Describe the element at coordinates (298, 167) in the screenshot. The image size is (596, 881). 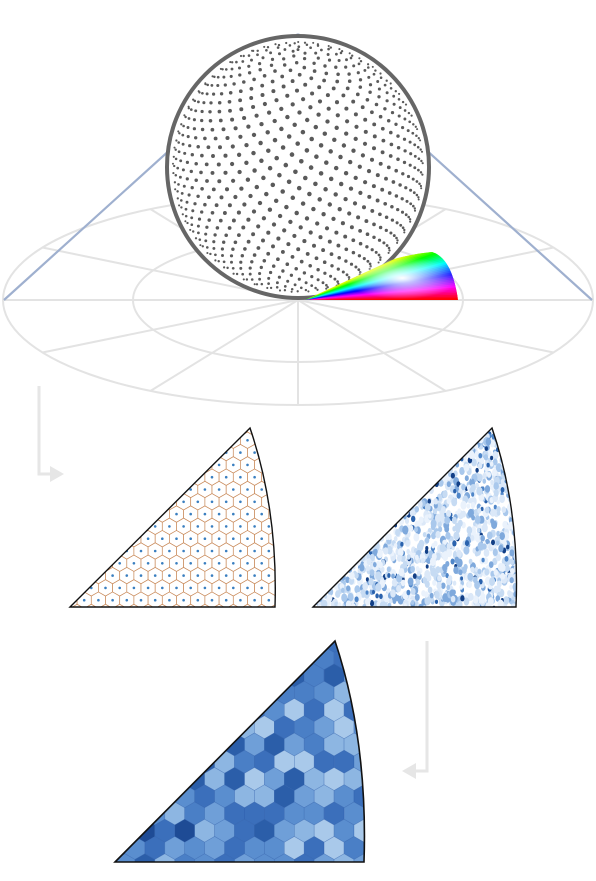
I see `sphere-body` at that location.